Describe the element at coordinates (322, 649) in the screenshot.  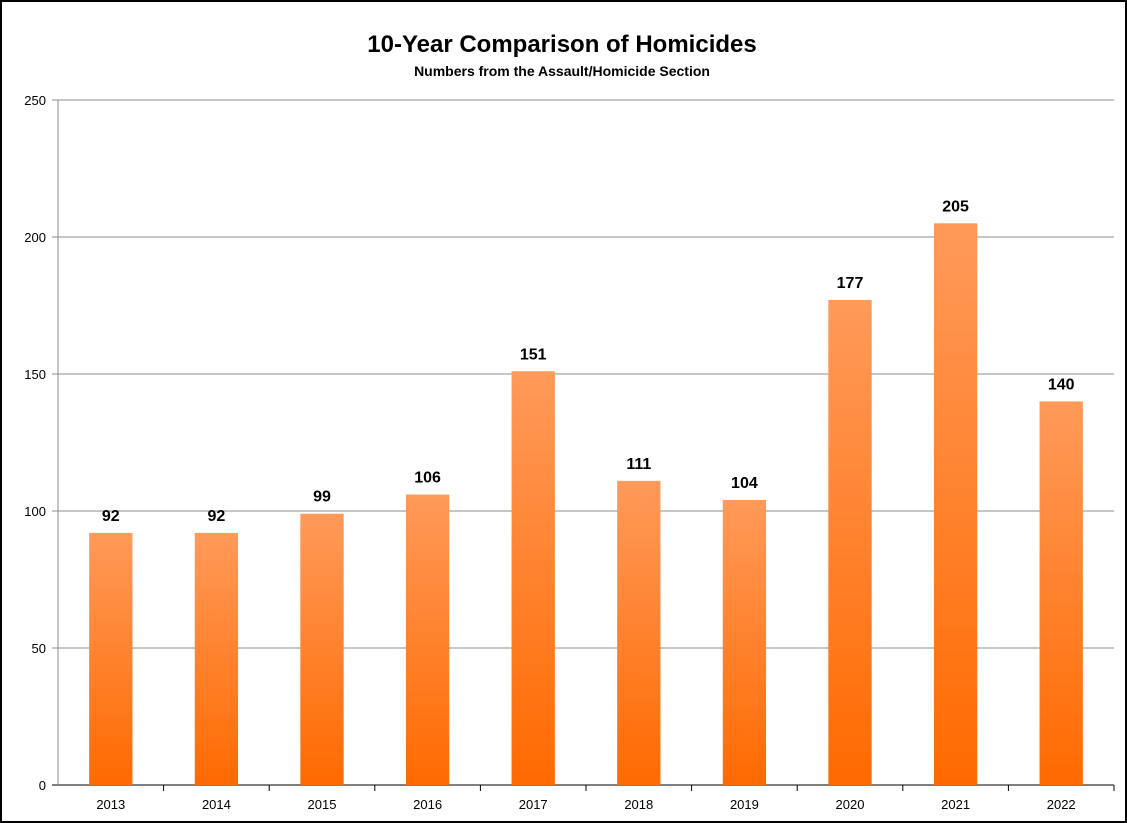
I see `bar-2015` at that location.